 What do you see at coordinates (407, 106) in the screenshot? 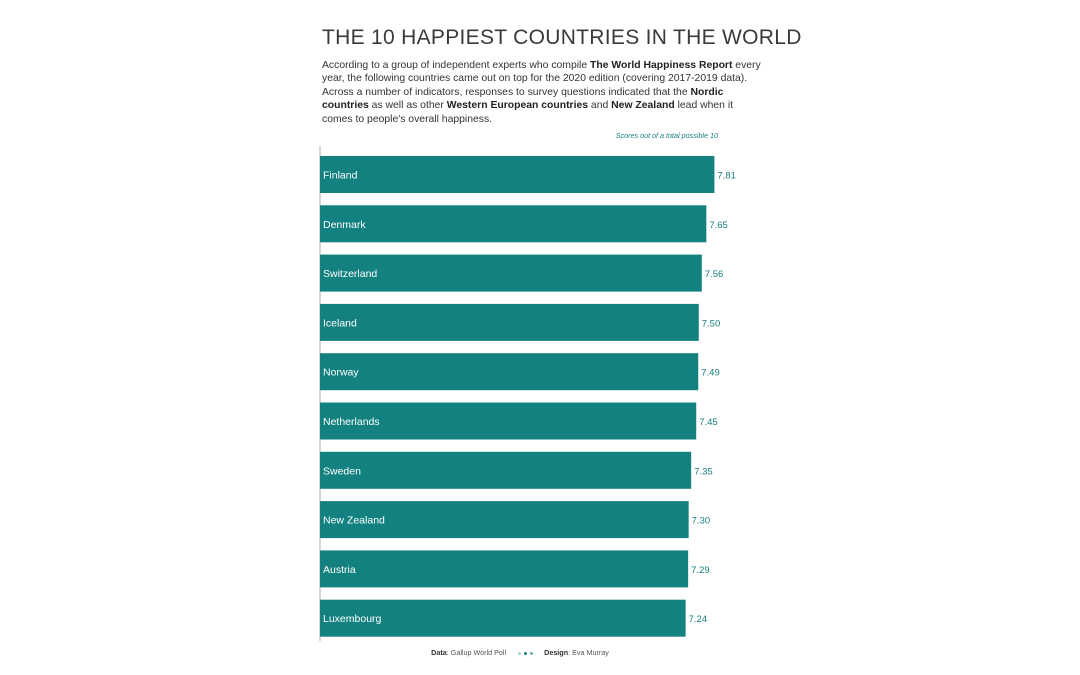
I see `intro-text-3: as well as other` at bounding box center [407, 106].